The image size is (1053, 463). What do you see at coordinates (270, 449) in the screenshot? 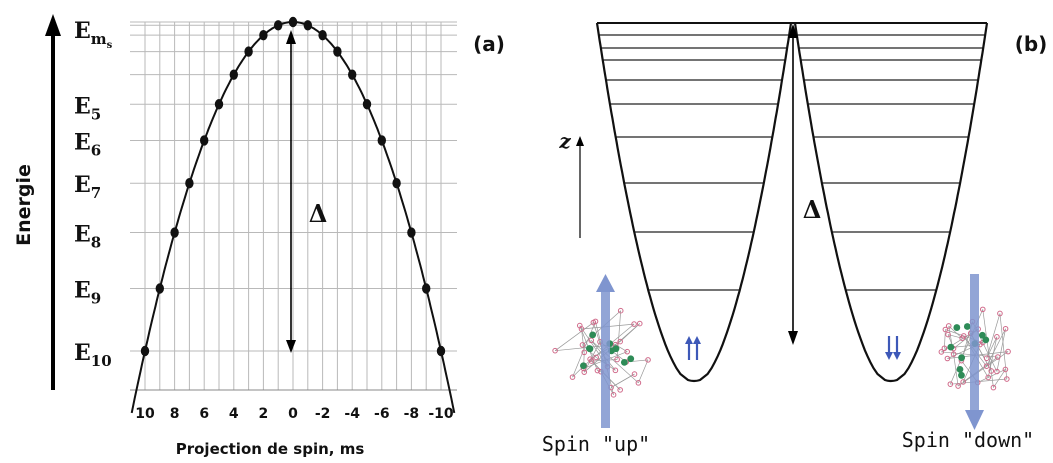
I see `x-axis-label: Projection de spin, ms` at bounding box center [270, 449].